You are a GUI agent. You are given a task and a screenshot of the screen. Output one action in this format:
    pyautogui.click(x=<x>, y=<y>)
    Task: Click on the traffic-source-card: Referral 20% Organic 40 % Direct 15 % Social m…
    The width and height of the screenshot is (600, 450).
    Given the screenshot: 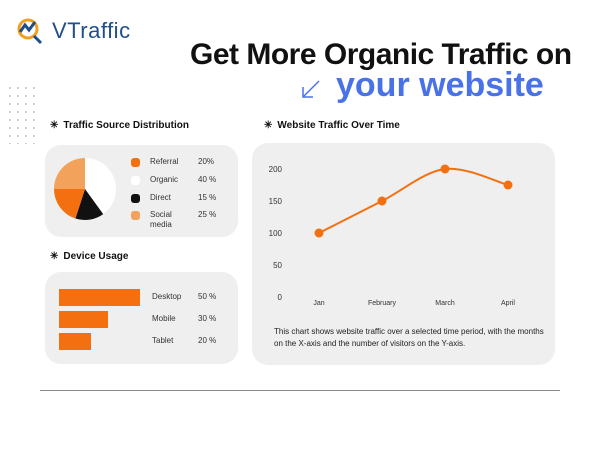 What is the action you would take?
    pyautogui.click(x=141, y=191)
    